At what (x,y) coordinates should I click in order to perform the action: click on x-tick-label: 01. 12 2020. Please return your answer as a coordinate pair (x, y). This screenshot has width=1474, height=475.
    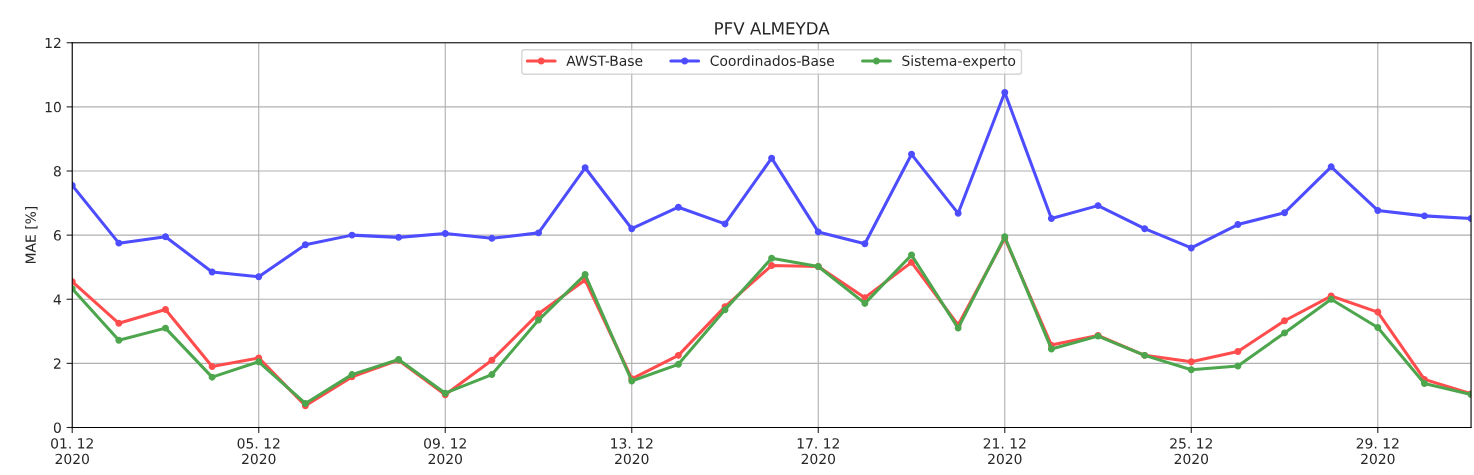
    Looking at the image, I should click on (72, 451).